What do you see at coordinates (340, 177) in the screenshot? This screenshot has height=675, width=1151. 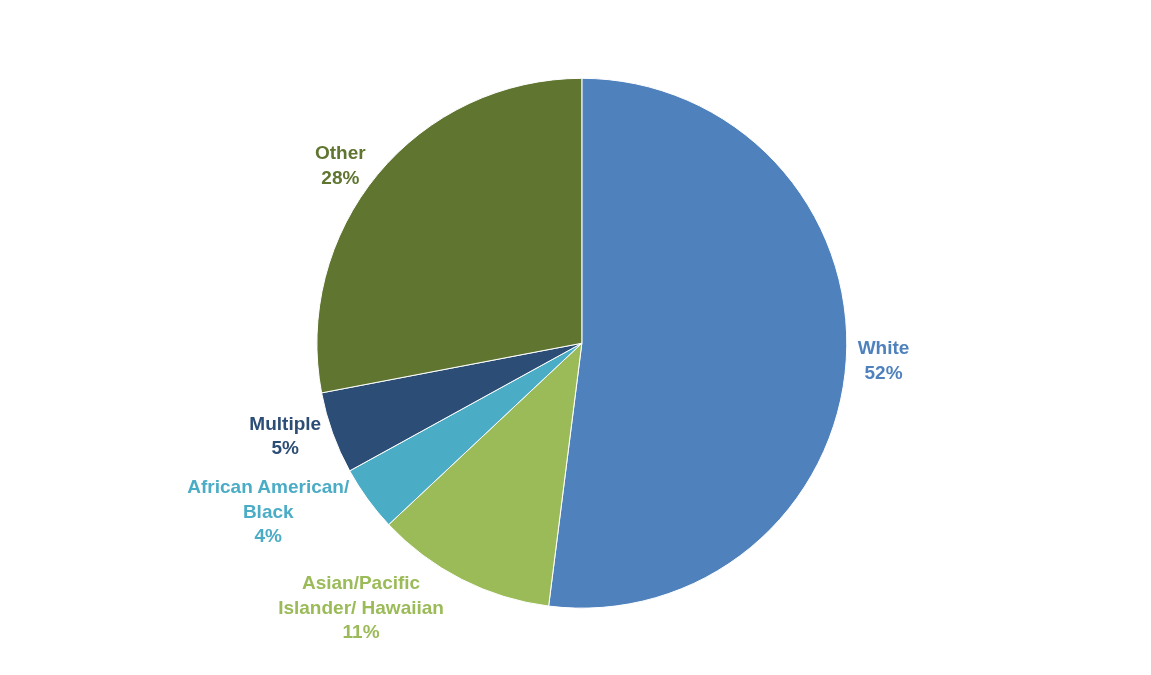 I see `data-label: 28%` at bounding box center [340, 177].